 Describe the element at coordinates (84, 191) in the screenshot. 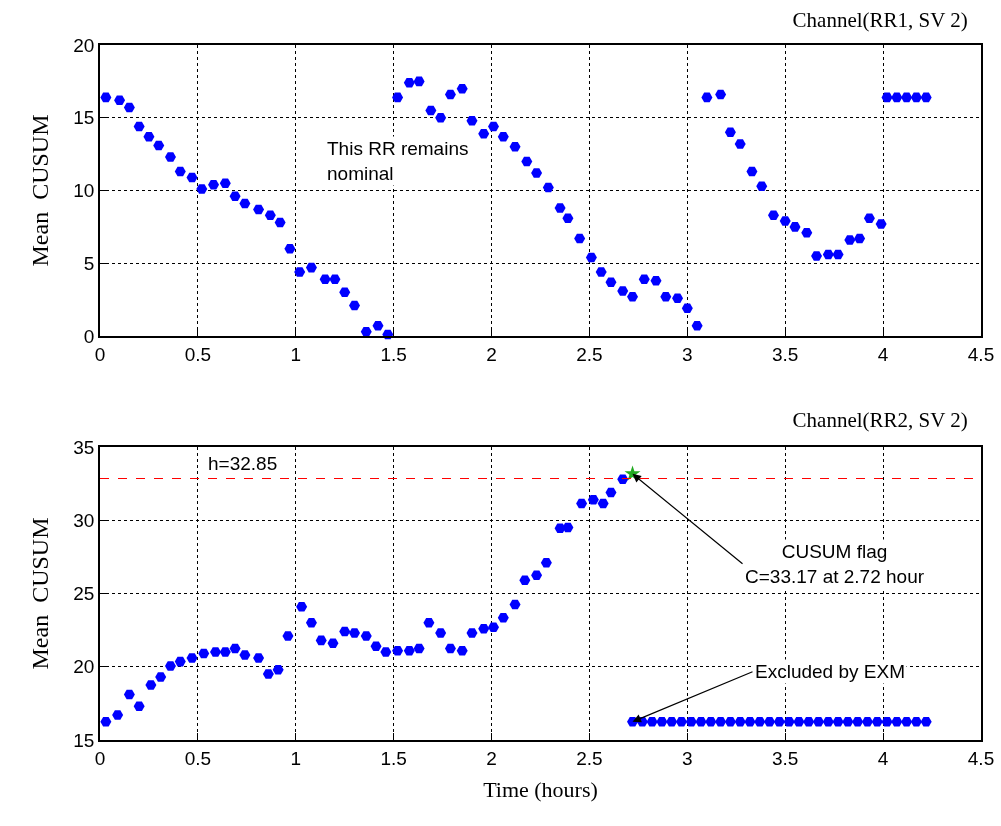

I see `y-tick-label: 10` at that location.